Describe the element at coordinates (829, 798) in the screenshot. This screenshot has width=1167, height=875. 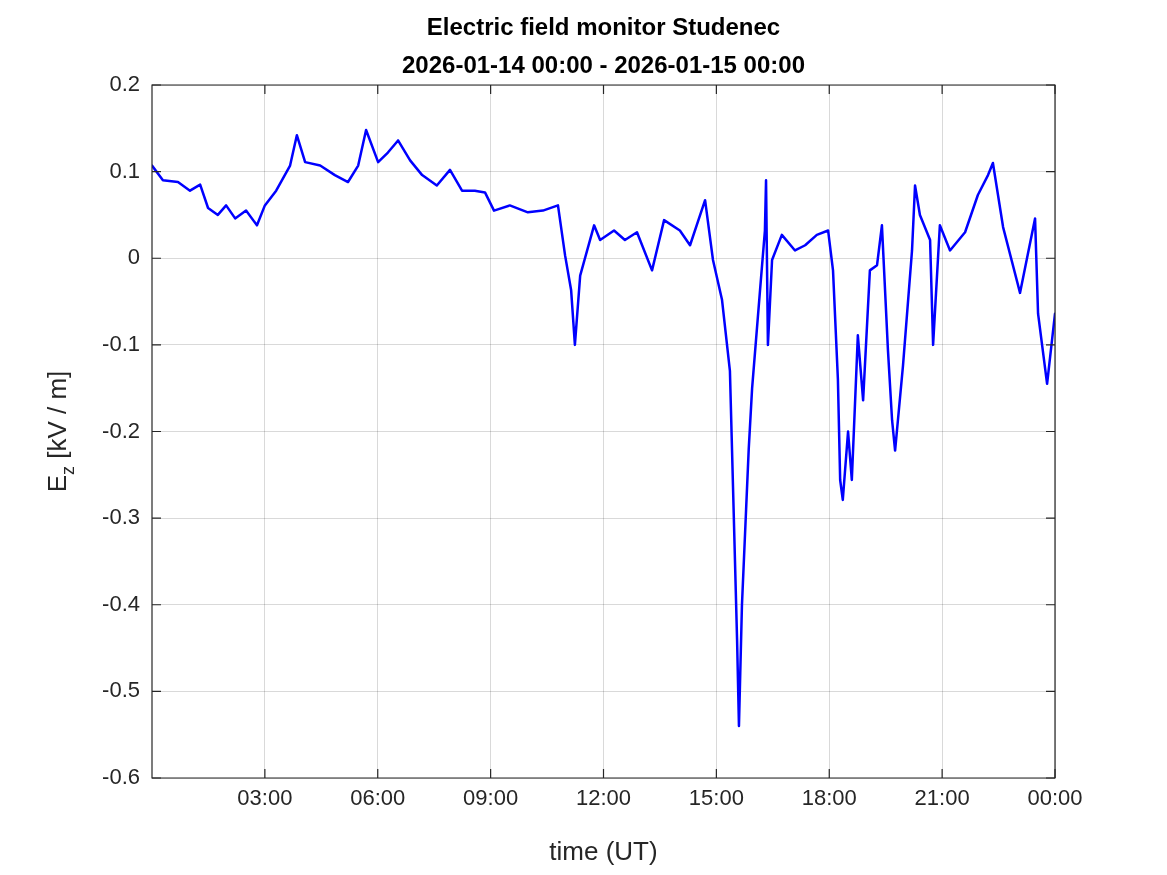
I see `x-tick-label: 18:00` at that location.